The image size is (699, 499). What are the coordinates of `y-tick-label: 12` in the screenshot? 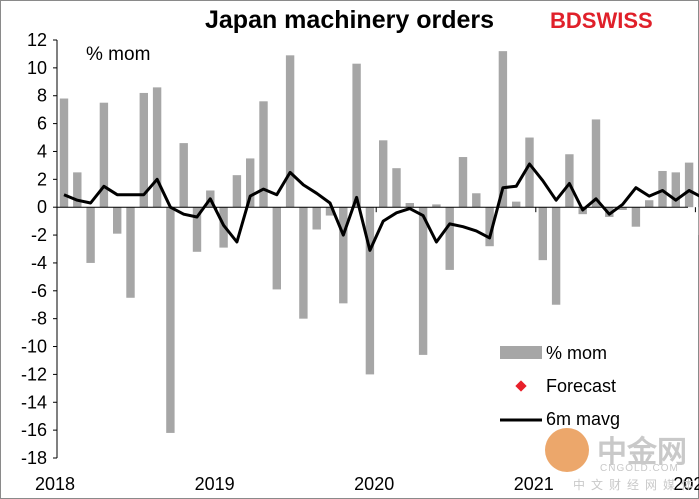 It's located at (37, 40).